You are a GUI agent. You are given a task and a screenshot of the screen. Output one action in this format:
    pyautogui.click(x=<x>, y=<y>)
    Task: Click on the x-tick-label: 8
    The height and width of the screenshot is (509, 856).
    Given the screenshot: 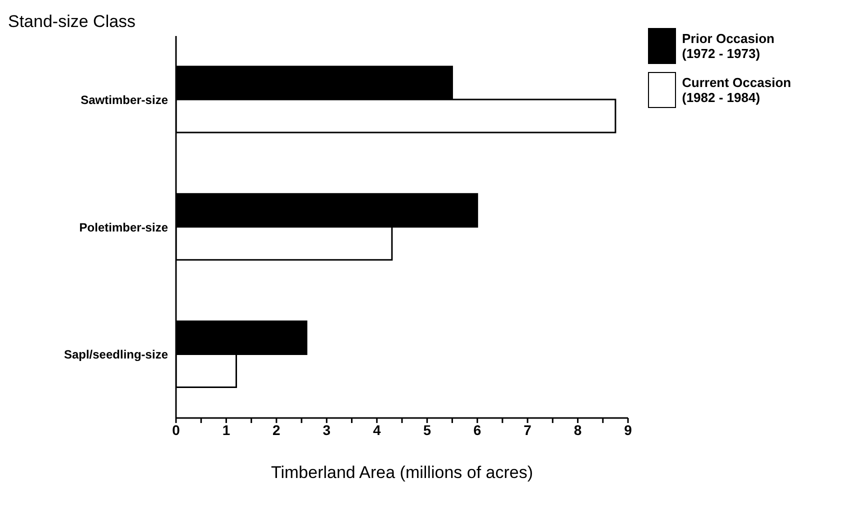 What is the action you would take?
    pyautogui.click(x=578, y=430)
    